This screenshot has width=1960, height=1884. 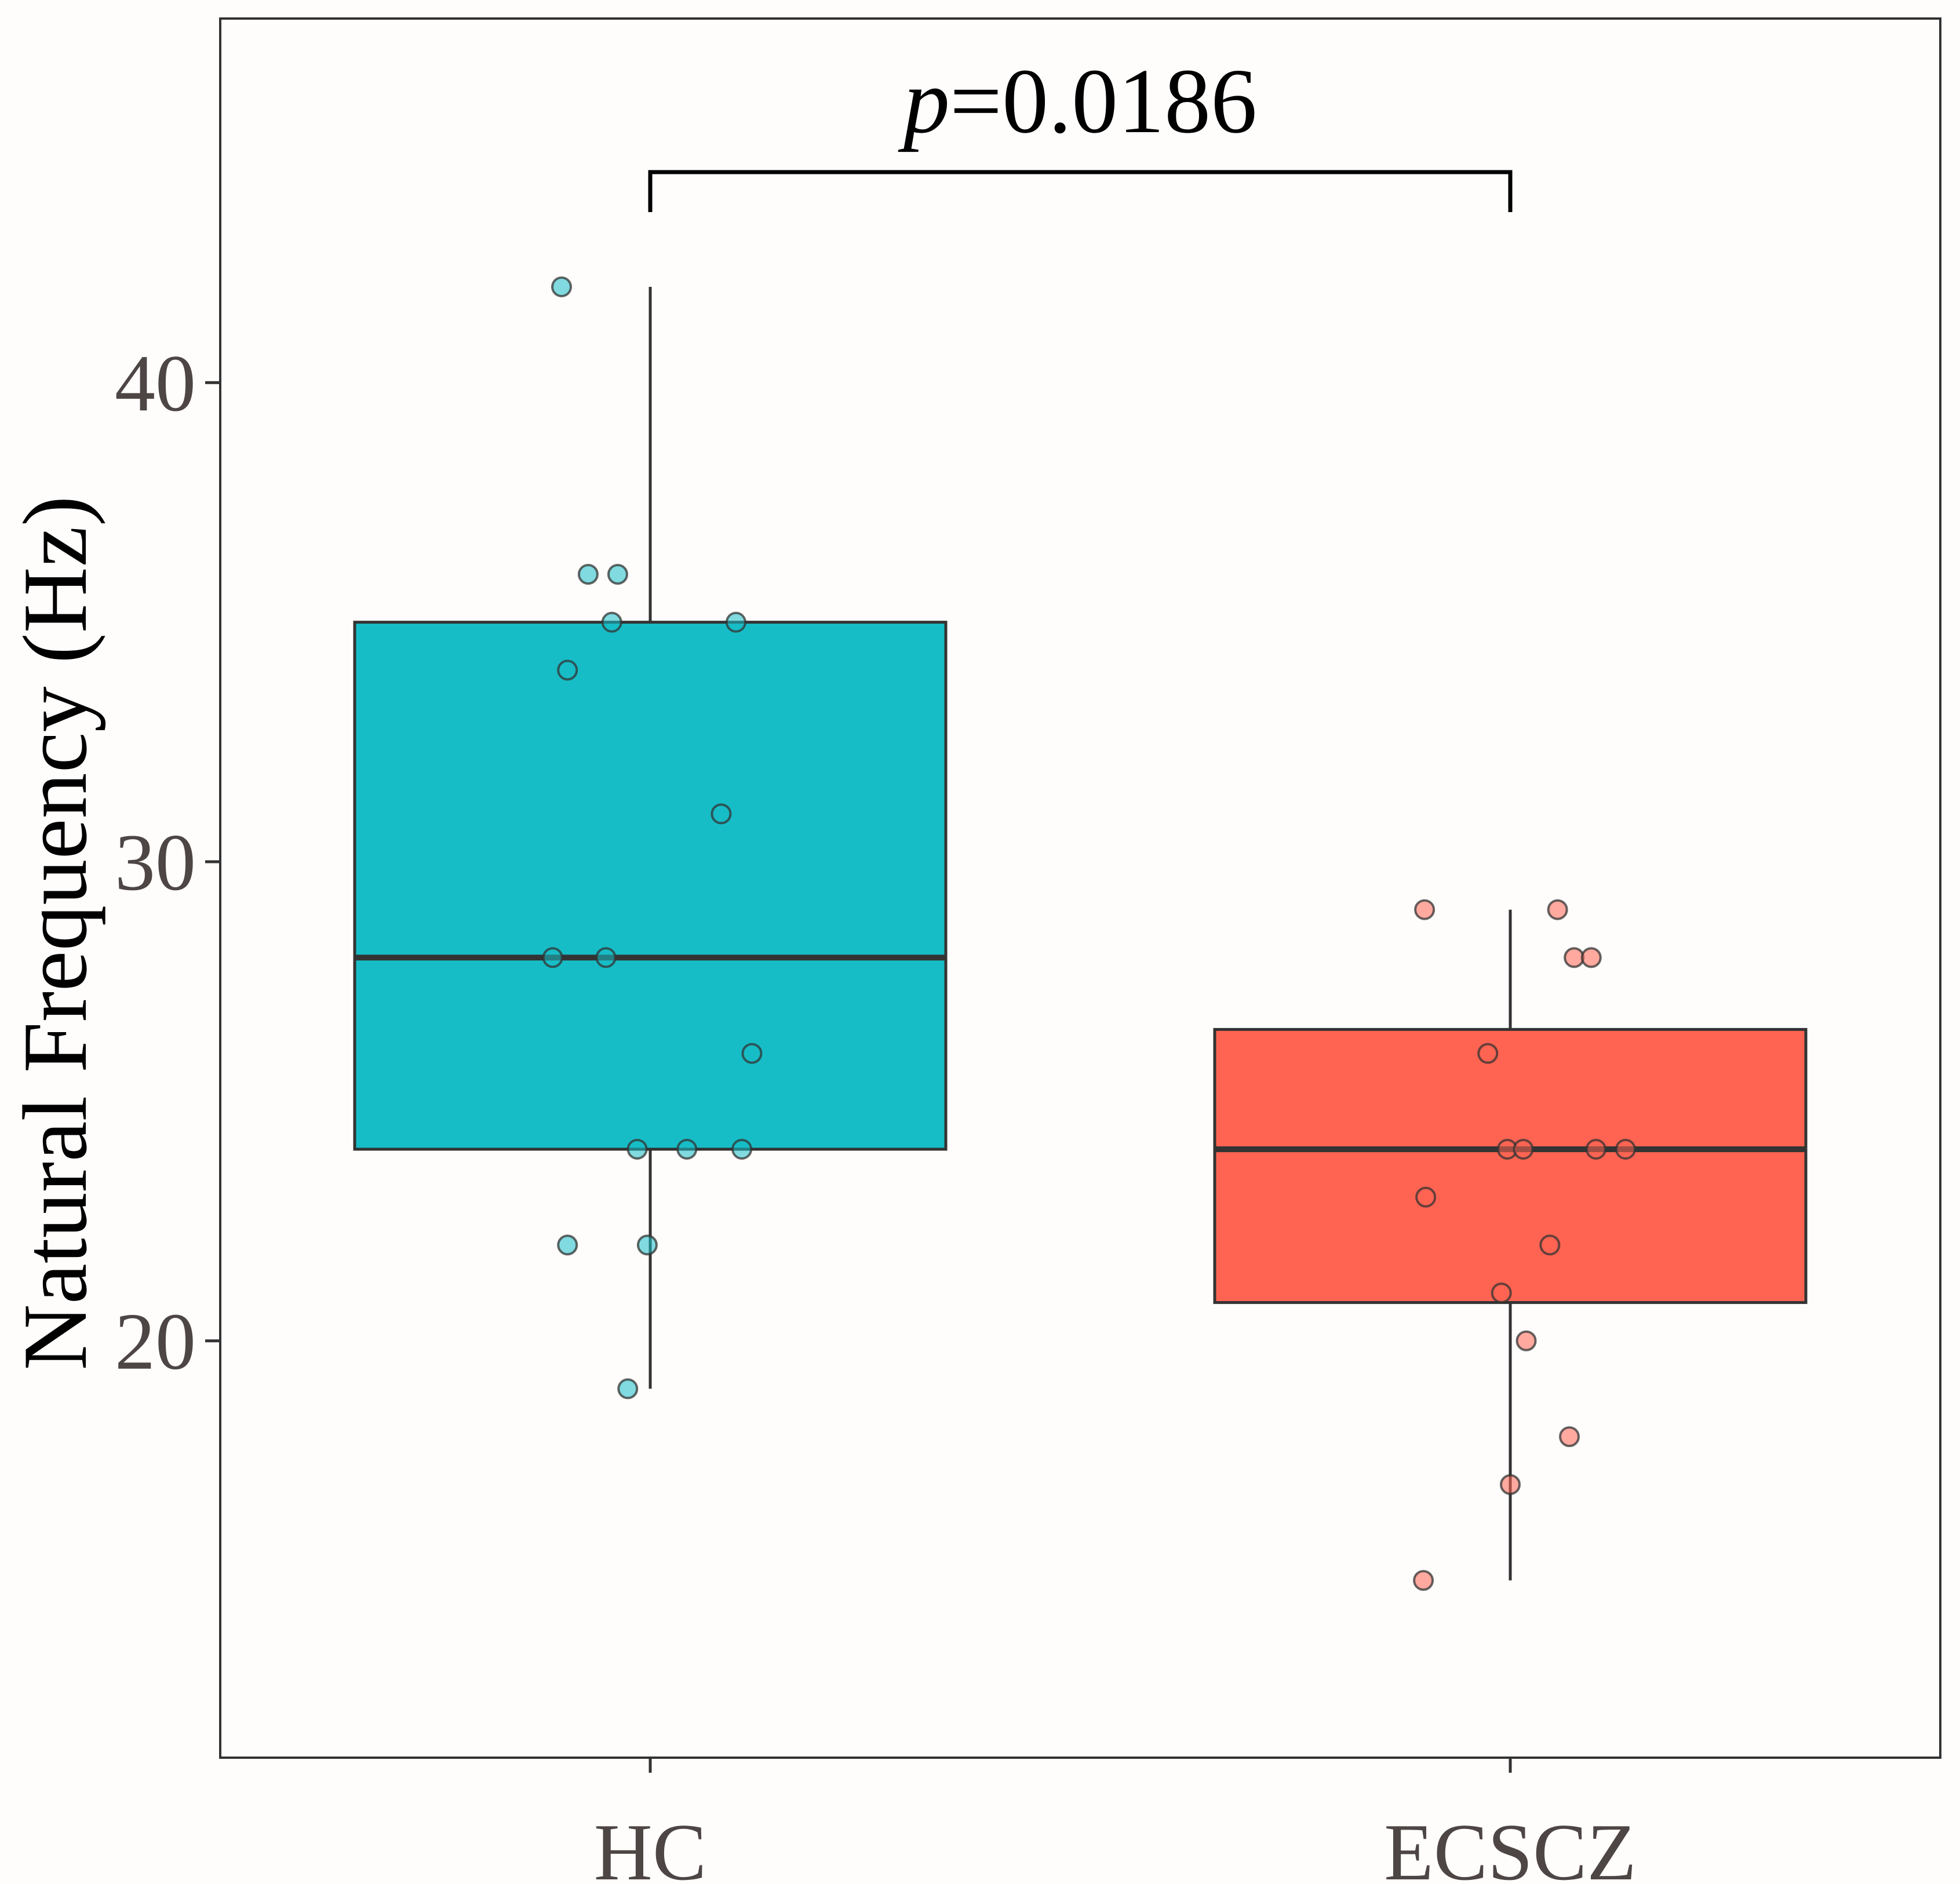 I want to click on p-symbol: p, so click(x=924, y=100).